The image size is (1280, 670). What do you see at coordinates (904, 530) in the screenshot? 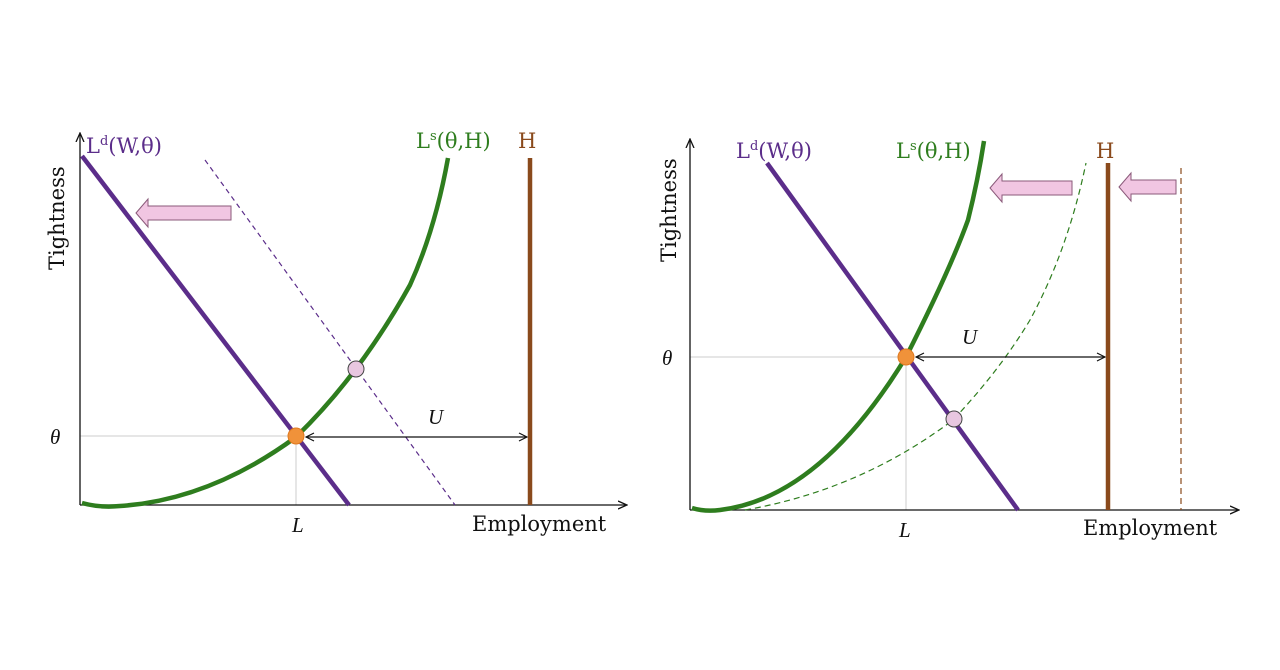
I see `right-l-label: L` at bounding box center [904, 530].